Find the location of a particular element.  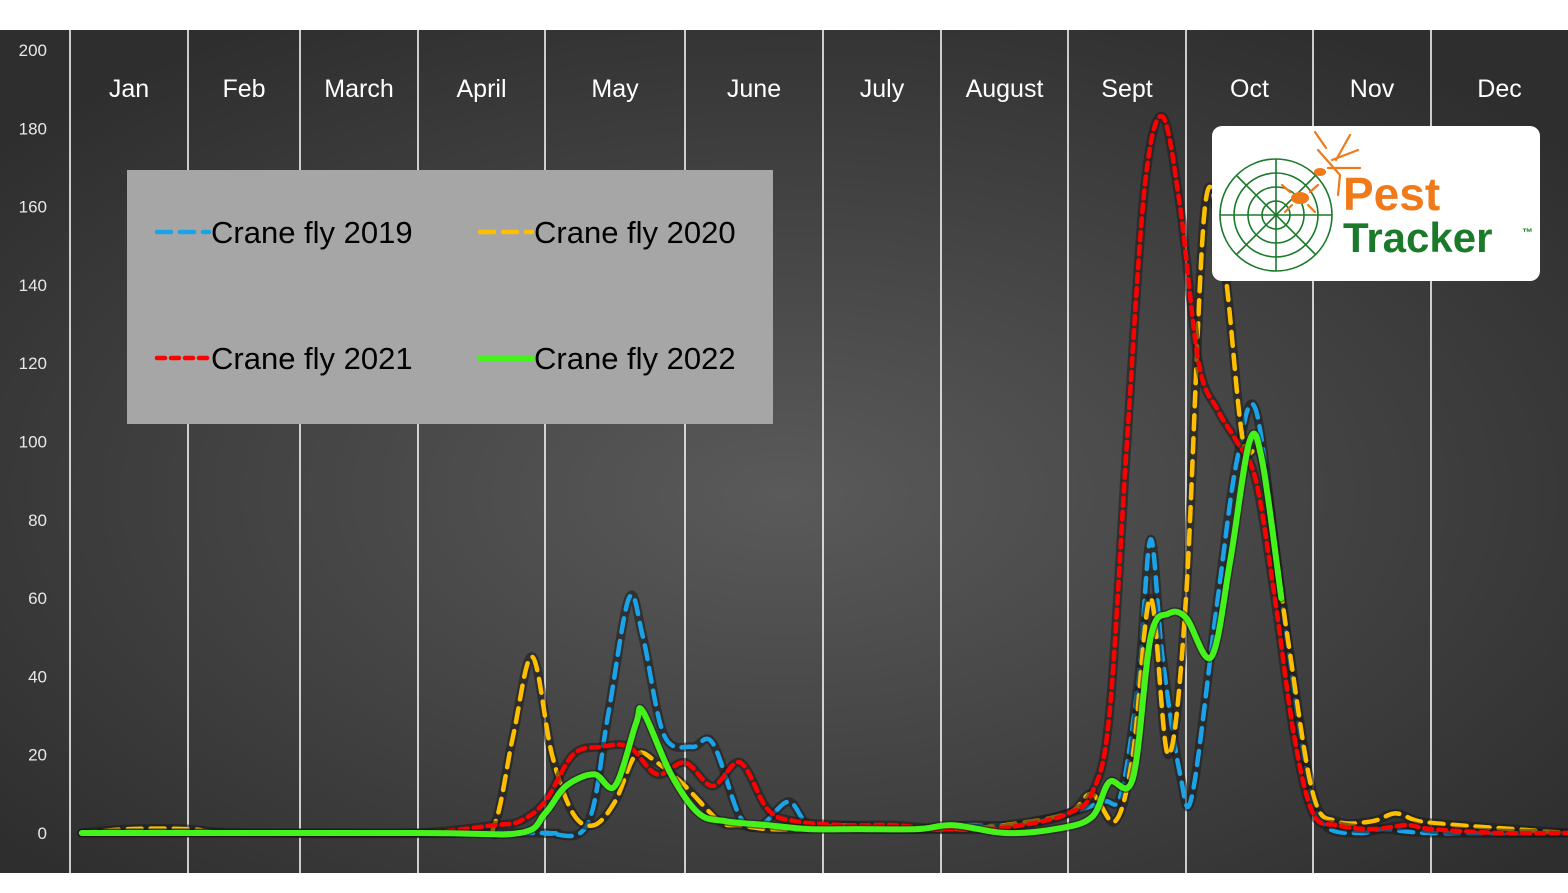

month-label: Oct is located at coordinates (1249, 89).